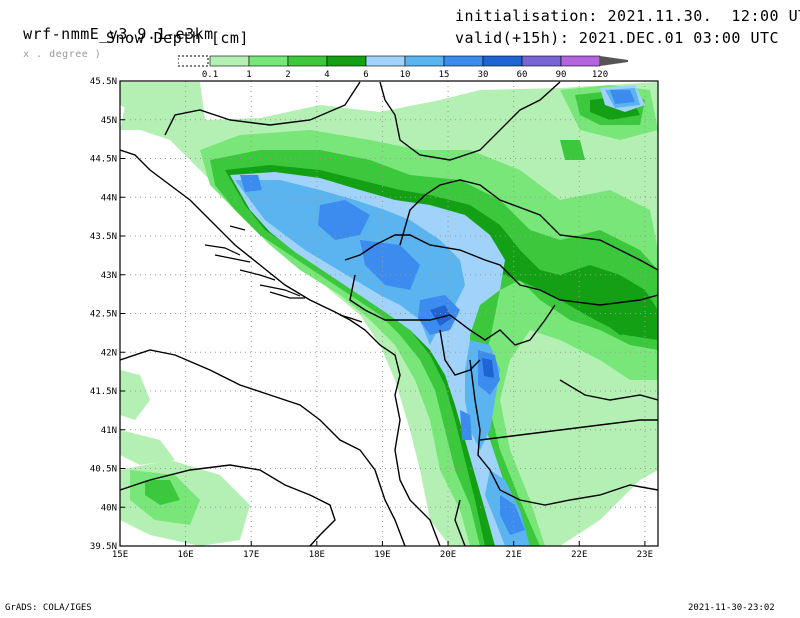 Image resolution: width=800 pixels, height=618 pixels. I want to click on lon-tick-label: 18E, so click(317, 555).